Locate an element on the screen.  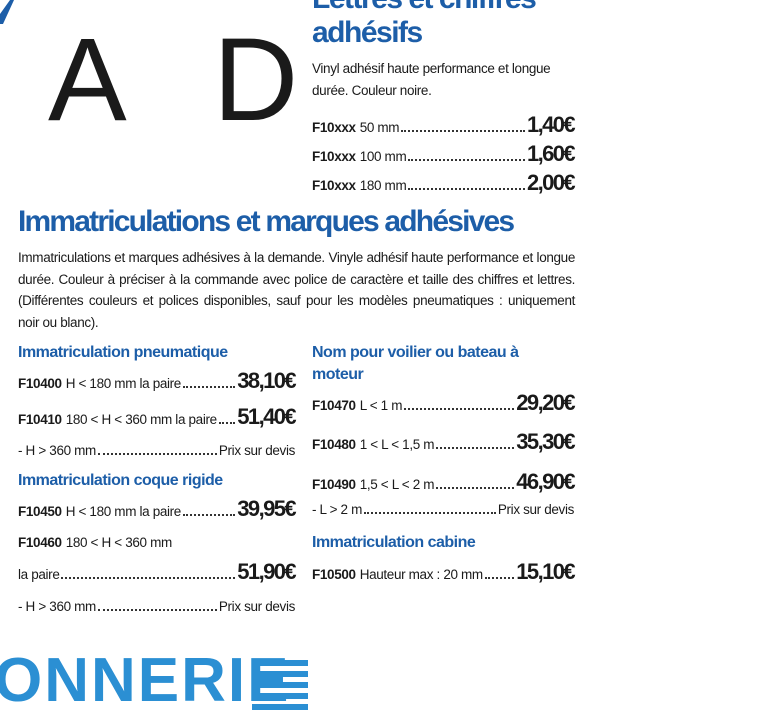
price-row: F10470 L < 1 m 29,20€ is located at coordinates (444, 403).